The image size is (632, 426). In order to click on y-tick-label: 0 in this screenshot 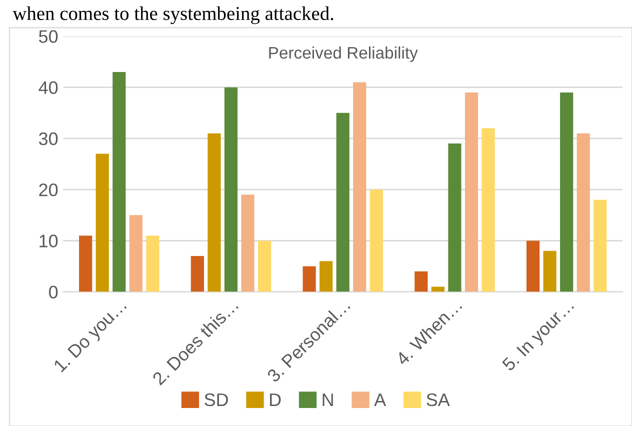, I will do `click(53, 292)`.